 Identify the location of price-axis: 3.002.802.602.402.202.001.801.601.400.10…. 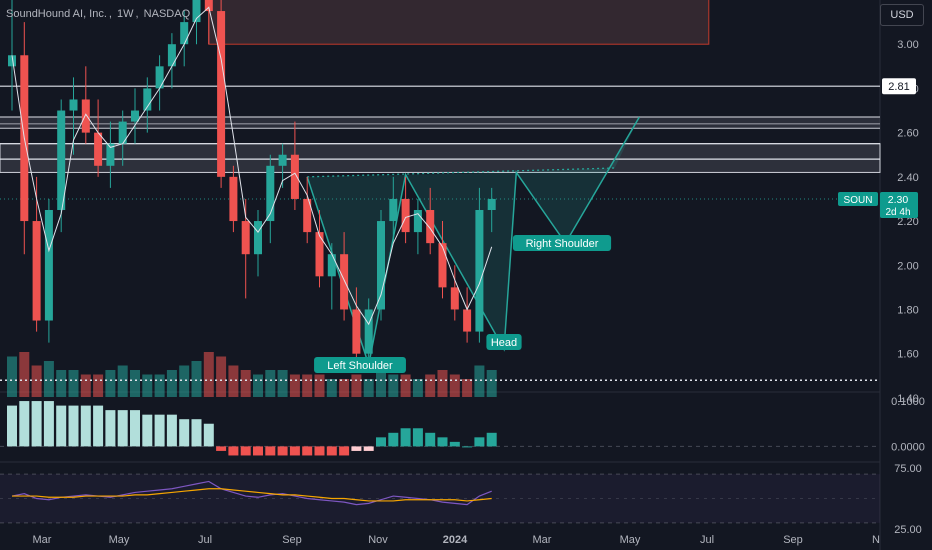
(881, 287).